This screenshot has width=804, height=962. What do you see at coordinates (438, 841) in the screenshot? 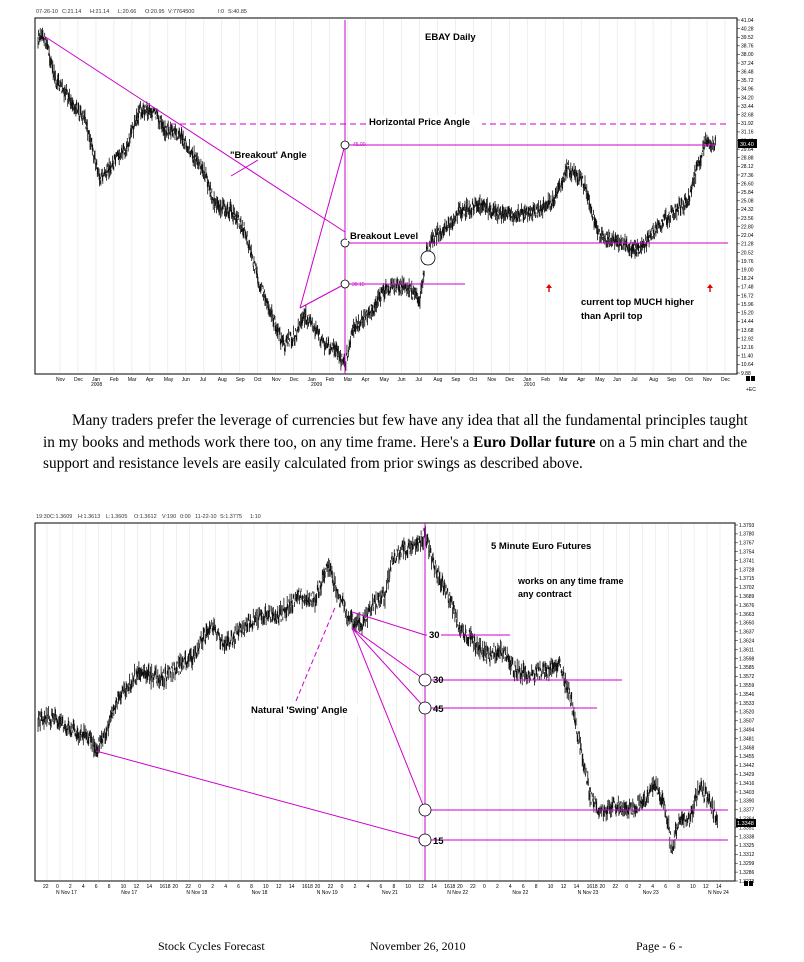
I see `angle-label-15: 15` at bounding box center [438, 841].